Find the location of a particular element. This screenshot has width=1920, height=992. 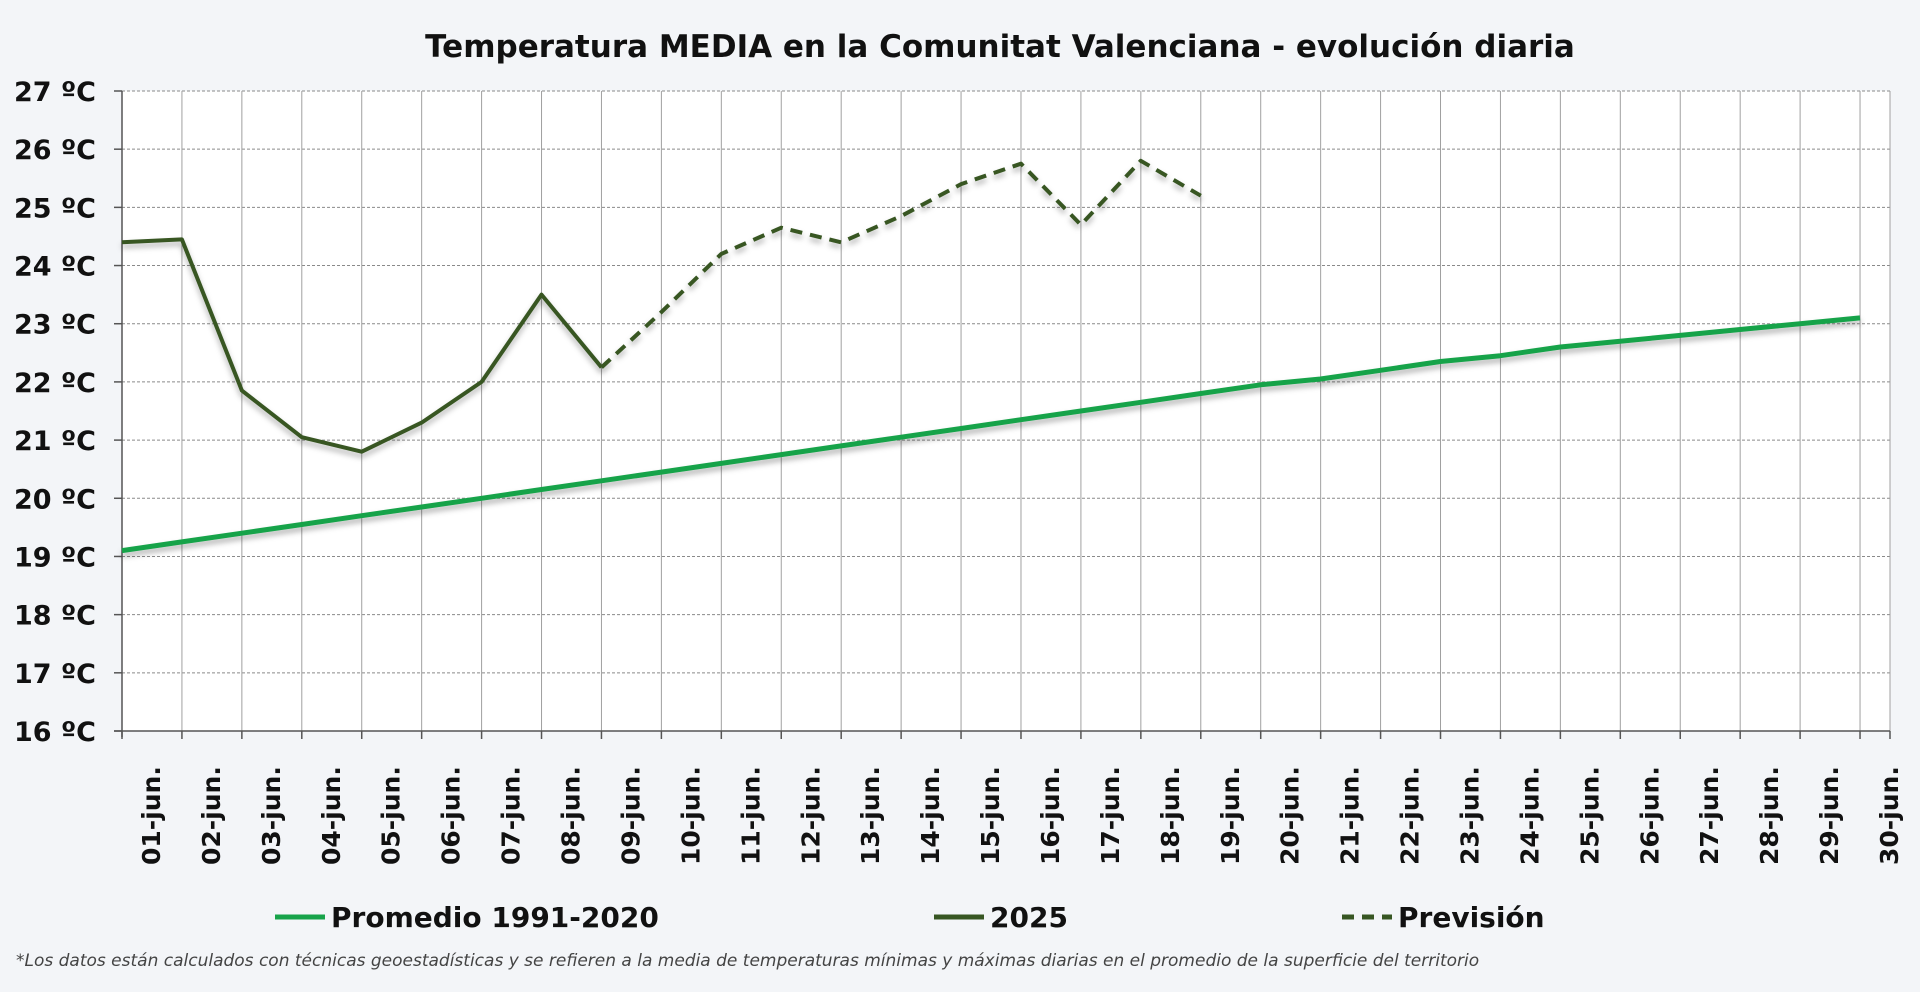

x-tick-label: 19-jun. is located at coordinates (1230, 815).